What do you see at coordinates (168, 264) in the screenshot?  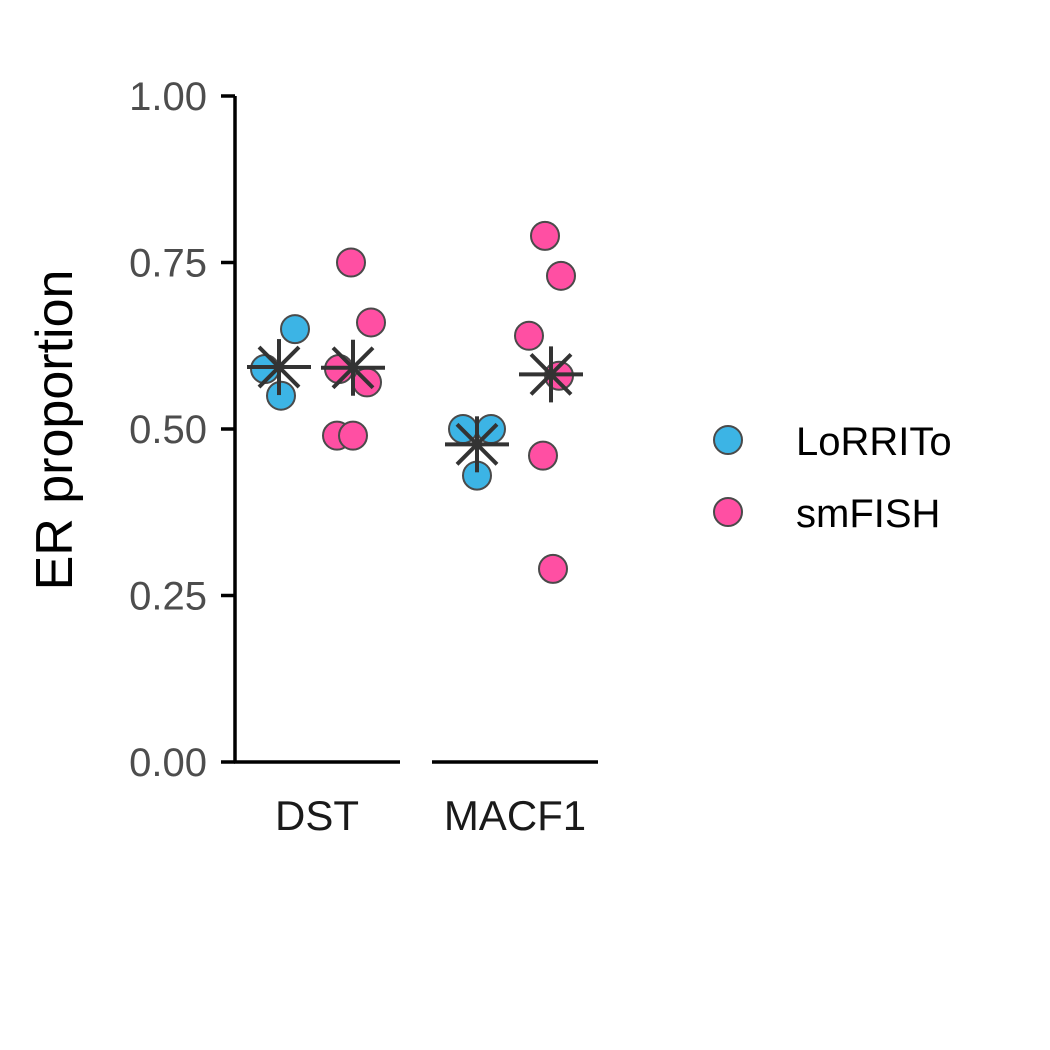 I see `y-tick-label: 0.75` at bounding box center [168, 264].